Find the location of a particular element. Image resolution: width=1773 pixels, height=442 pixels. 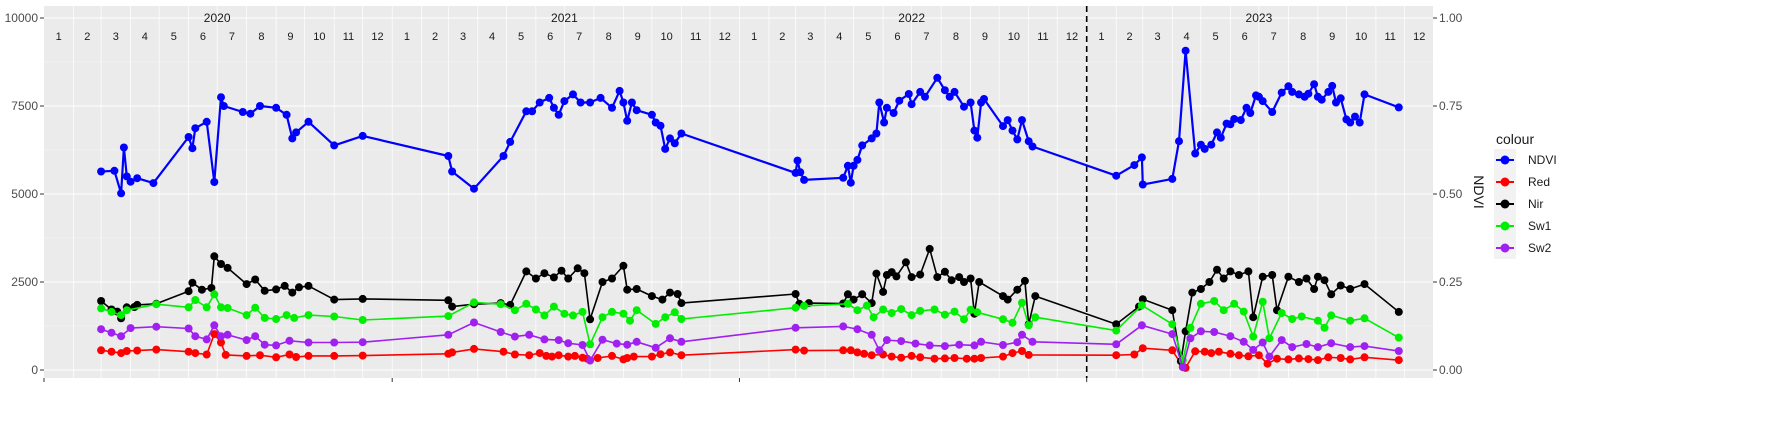

month-label: 3 is located at coordinates (810, 37).